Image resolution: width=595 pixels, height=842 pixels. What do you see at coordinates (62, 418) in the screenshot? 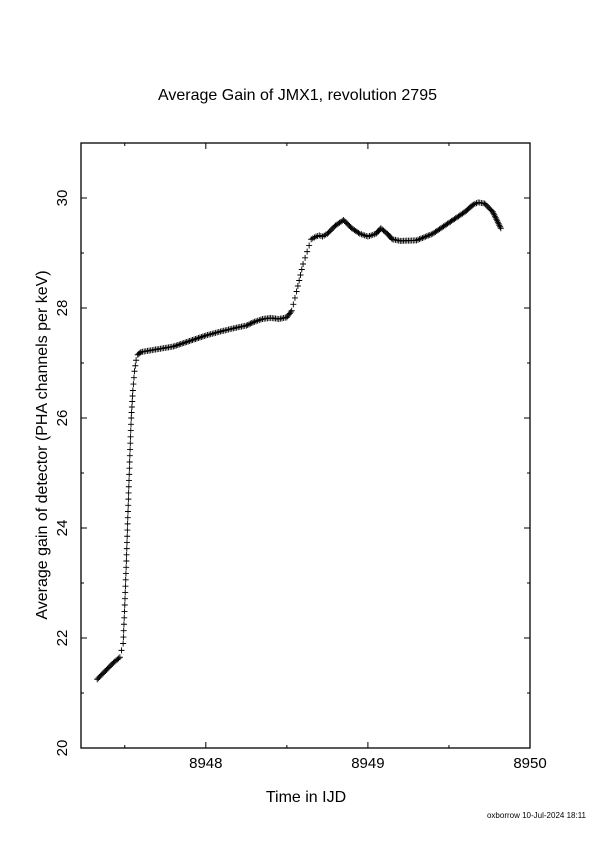
I see `y-tick-label: 26` at bounding box center [62, 418].